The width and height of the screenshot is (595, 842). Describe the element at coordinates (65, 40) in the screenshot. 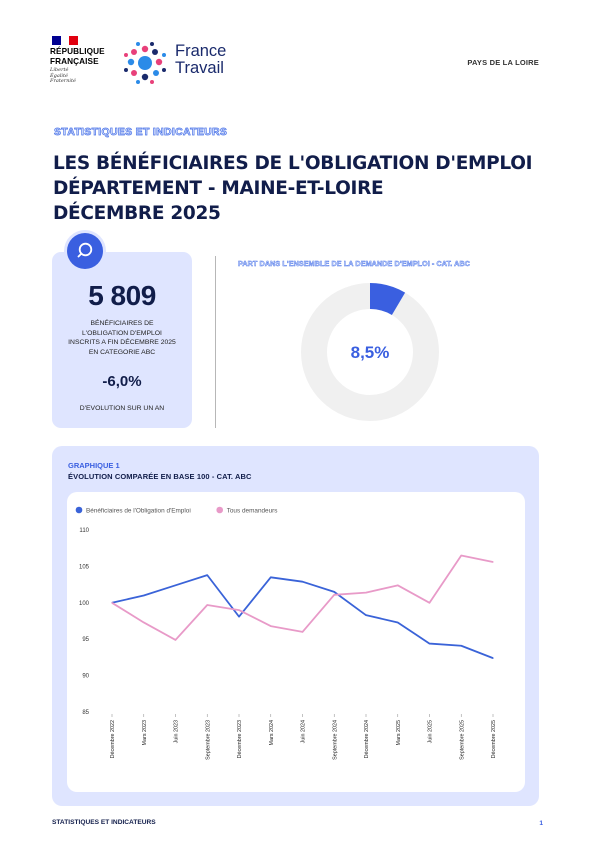

I see `french-flag-icon` at that location.